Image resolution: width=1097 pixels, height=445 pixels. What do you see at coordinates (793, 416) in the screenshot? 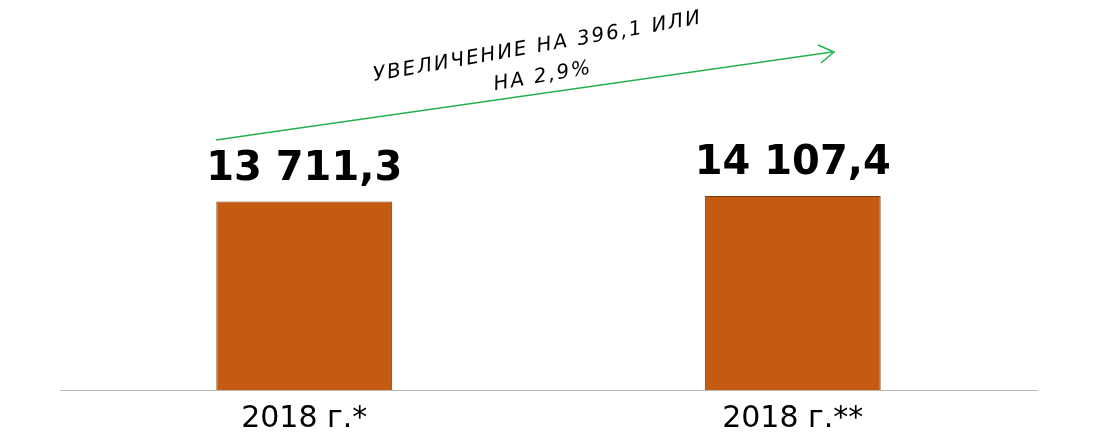
I see `x-tick-label: 2018 г.**` at bounding box center [793, 416].